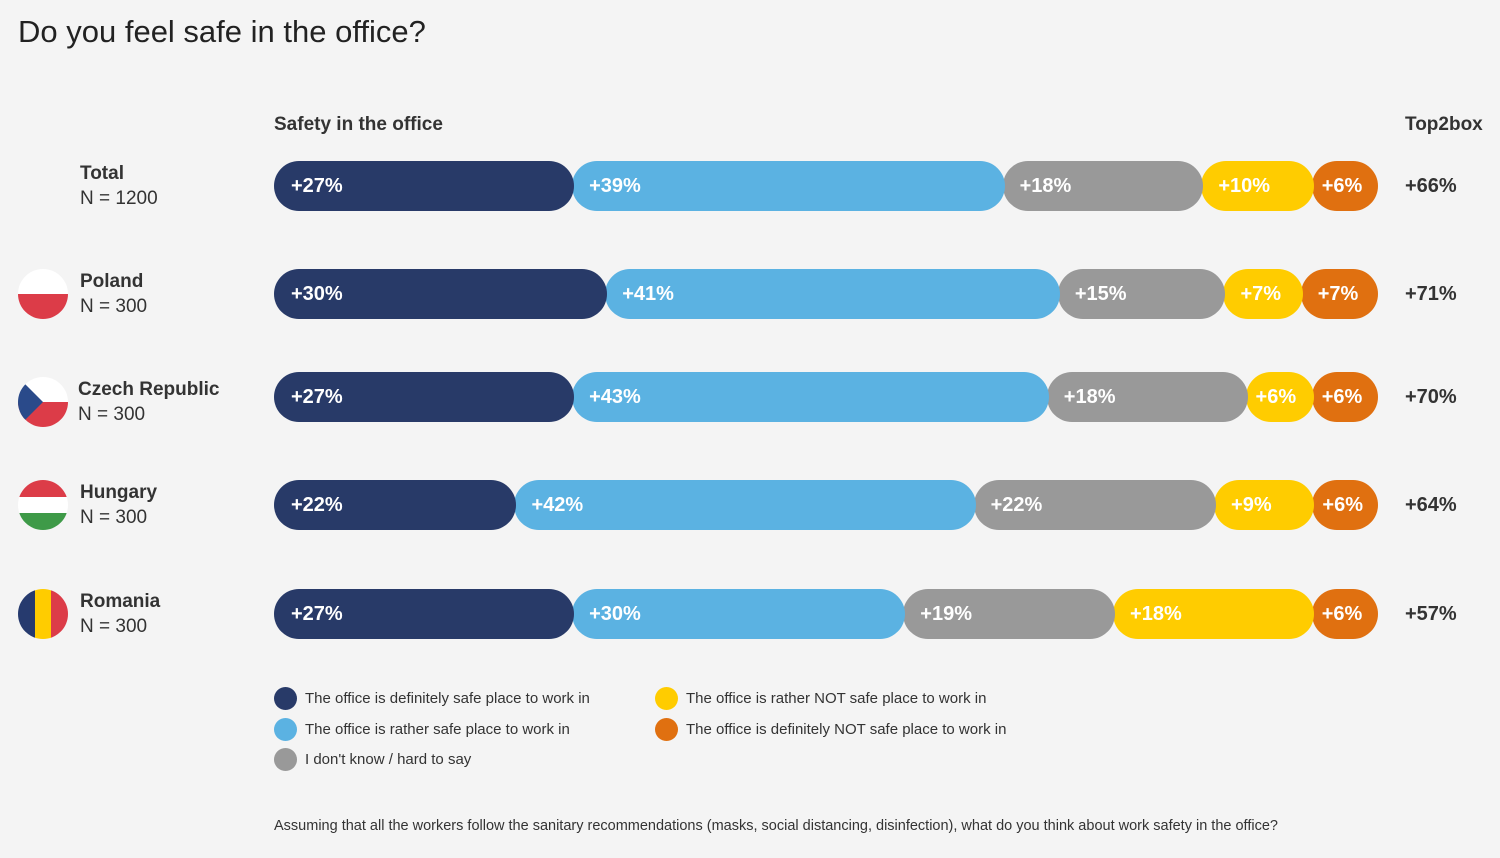  I want to click on bar-segment-rather-safe: +39%, so click(788, 186).